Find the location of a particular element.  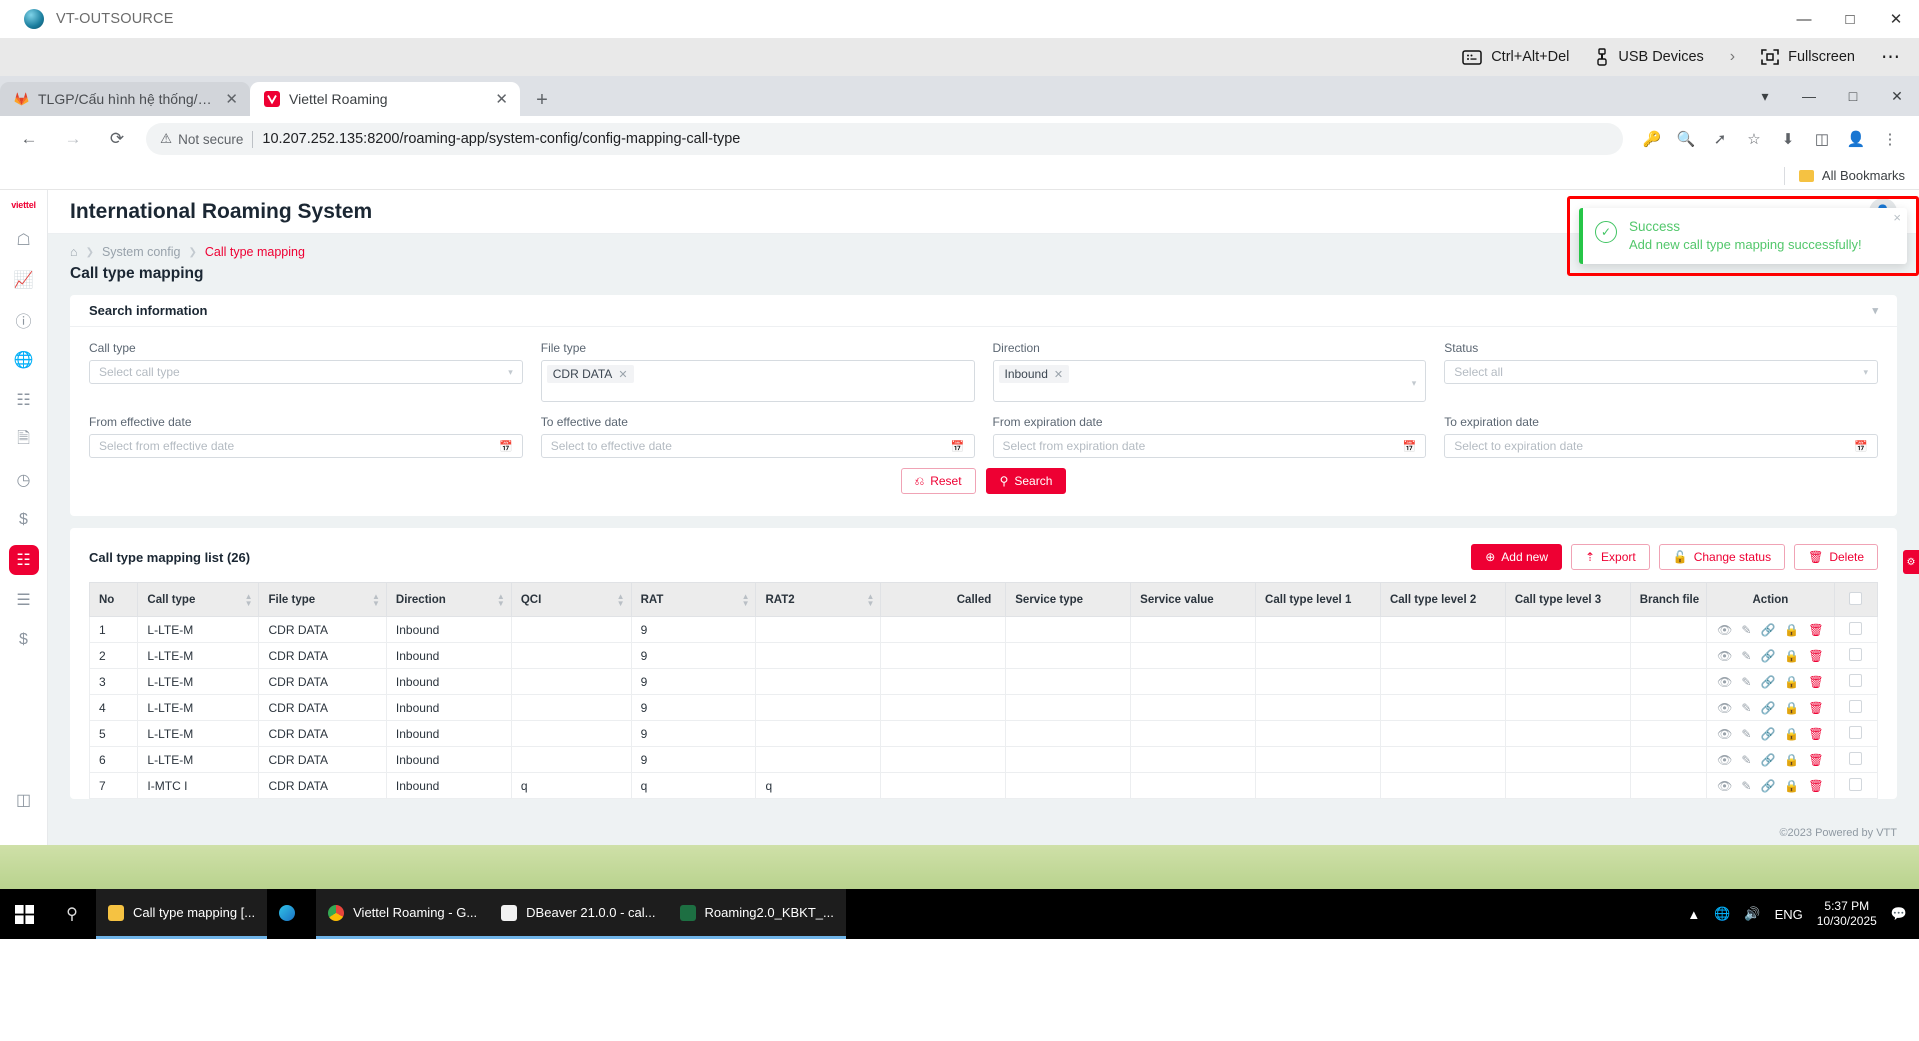

col-rat2: RAT2 ▲ ▼ is located at coordinates (818, 599).